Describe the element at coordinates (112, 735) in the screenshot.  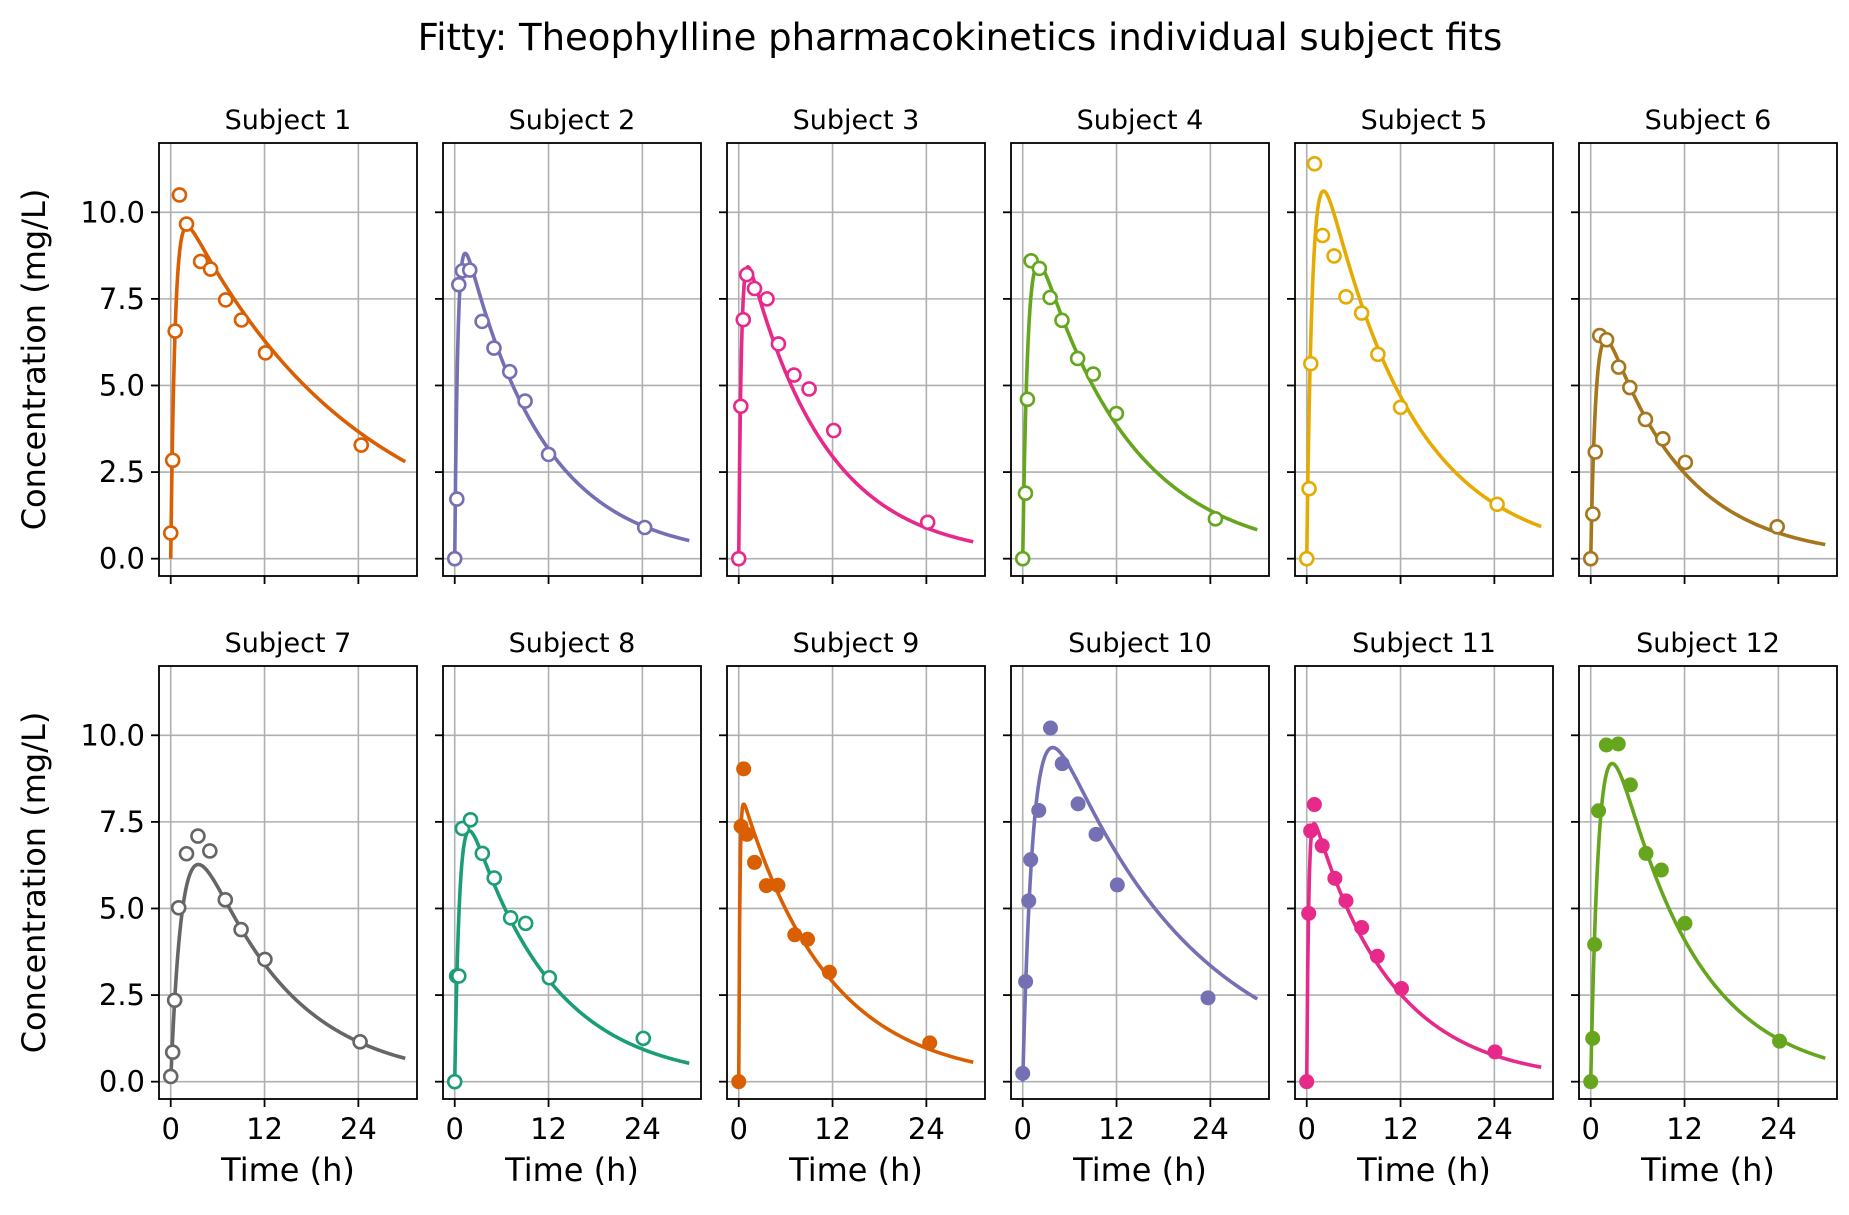
I see `y-tick-label: 10.0` at that location.